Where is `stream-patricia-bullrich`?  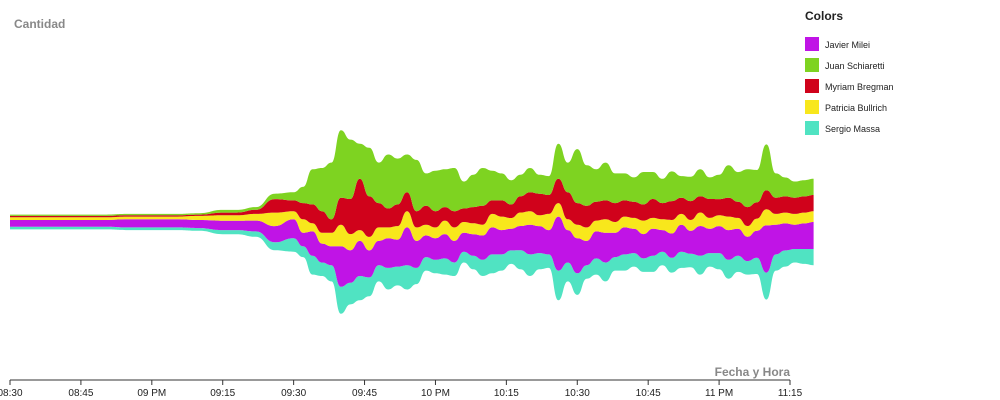 stream-patricia-bullrich is located at coordinates (412, 227).